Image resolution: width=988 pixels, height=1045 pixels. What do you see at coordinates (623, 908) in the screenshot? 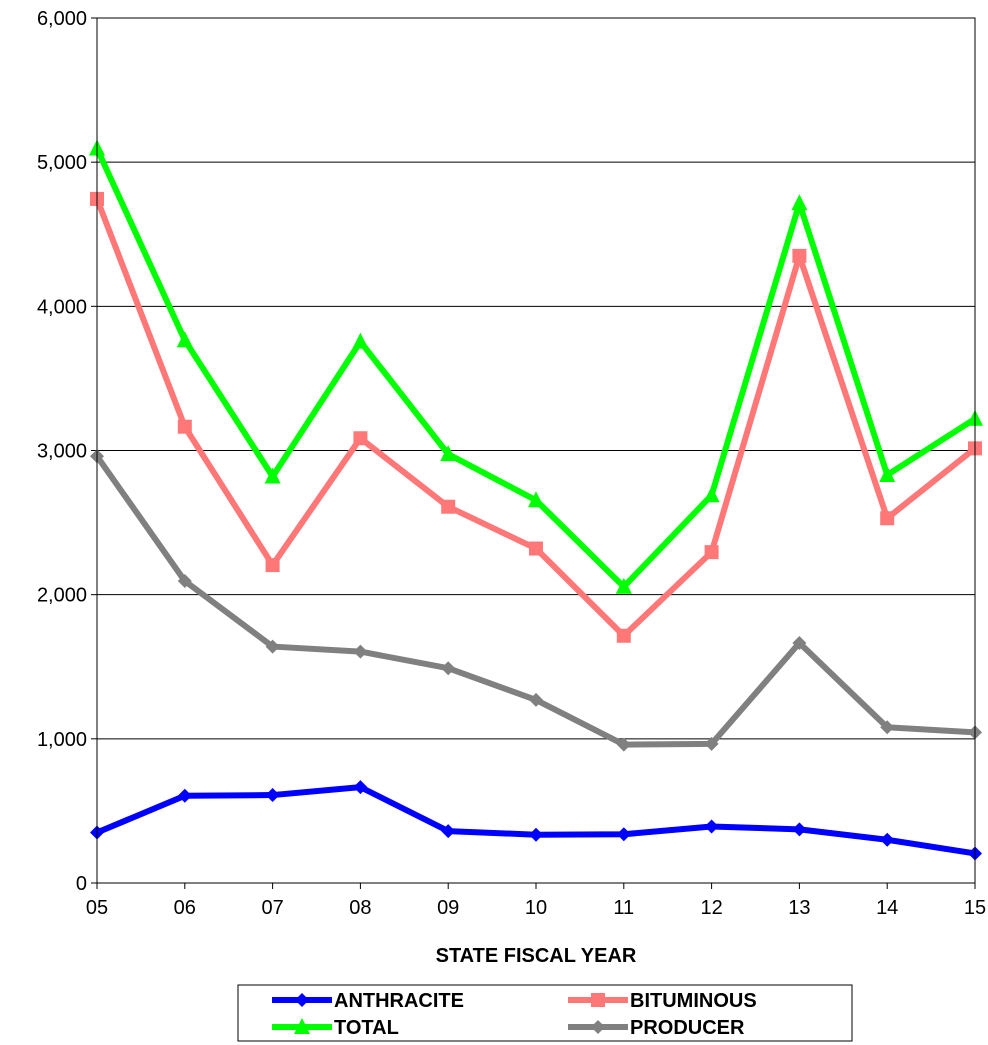
I see `x-tick-label: 11` at bounding box center [623, 908].